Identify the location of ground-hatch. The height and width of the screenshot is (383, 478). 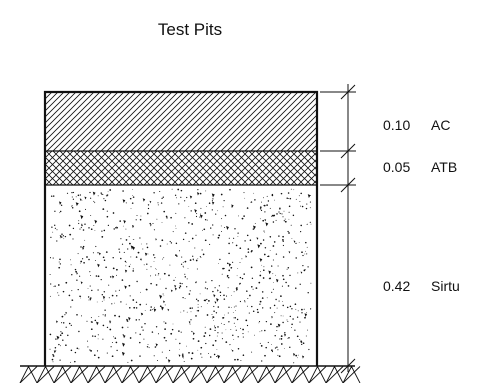
(190, 374).